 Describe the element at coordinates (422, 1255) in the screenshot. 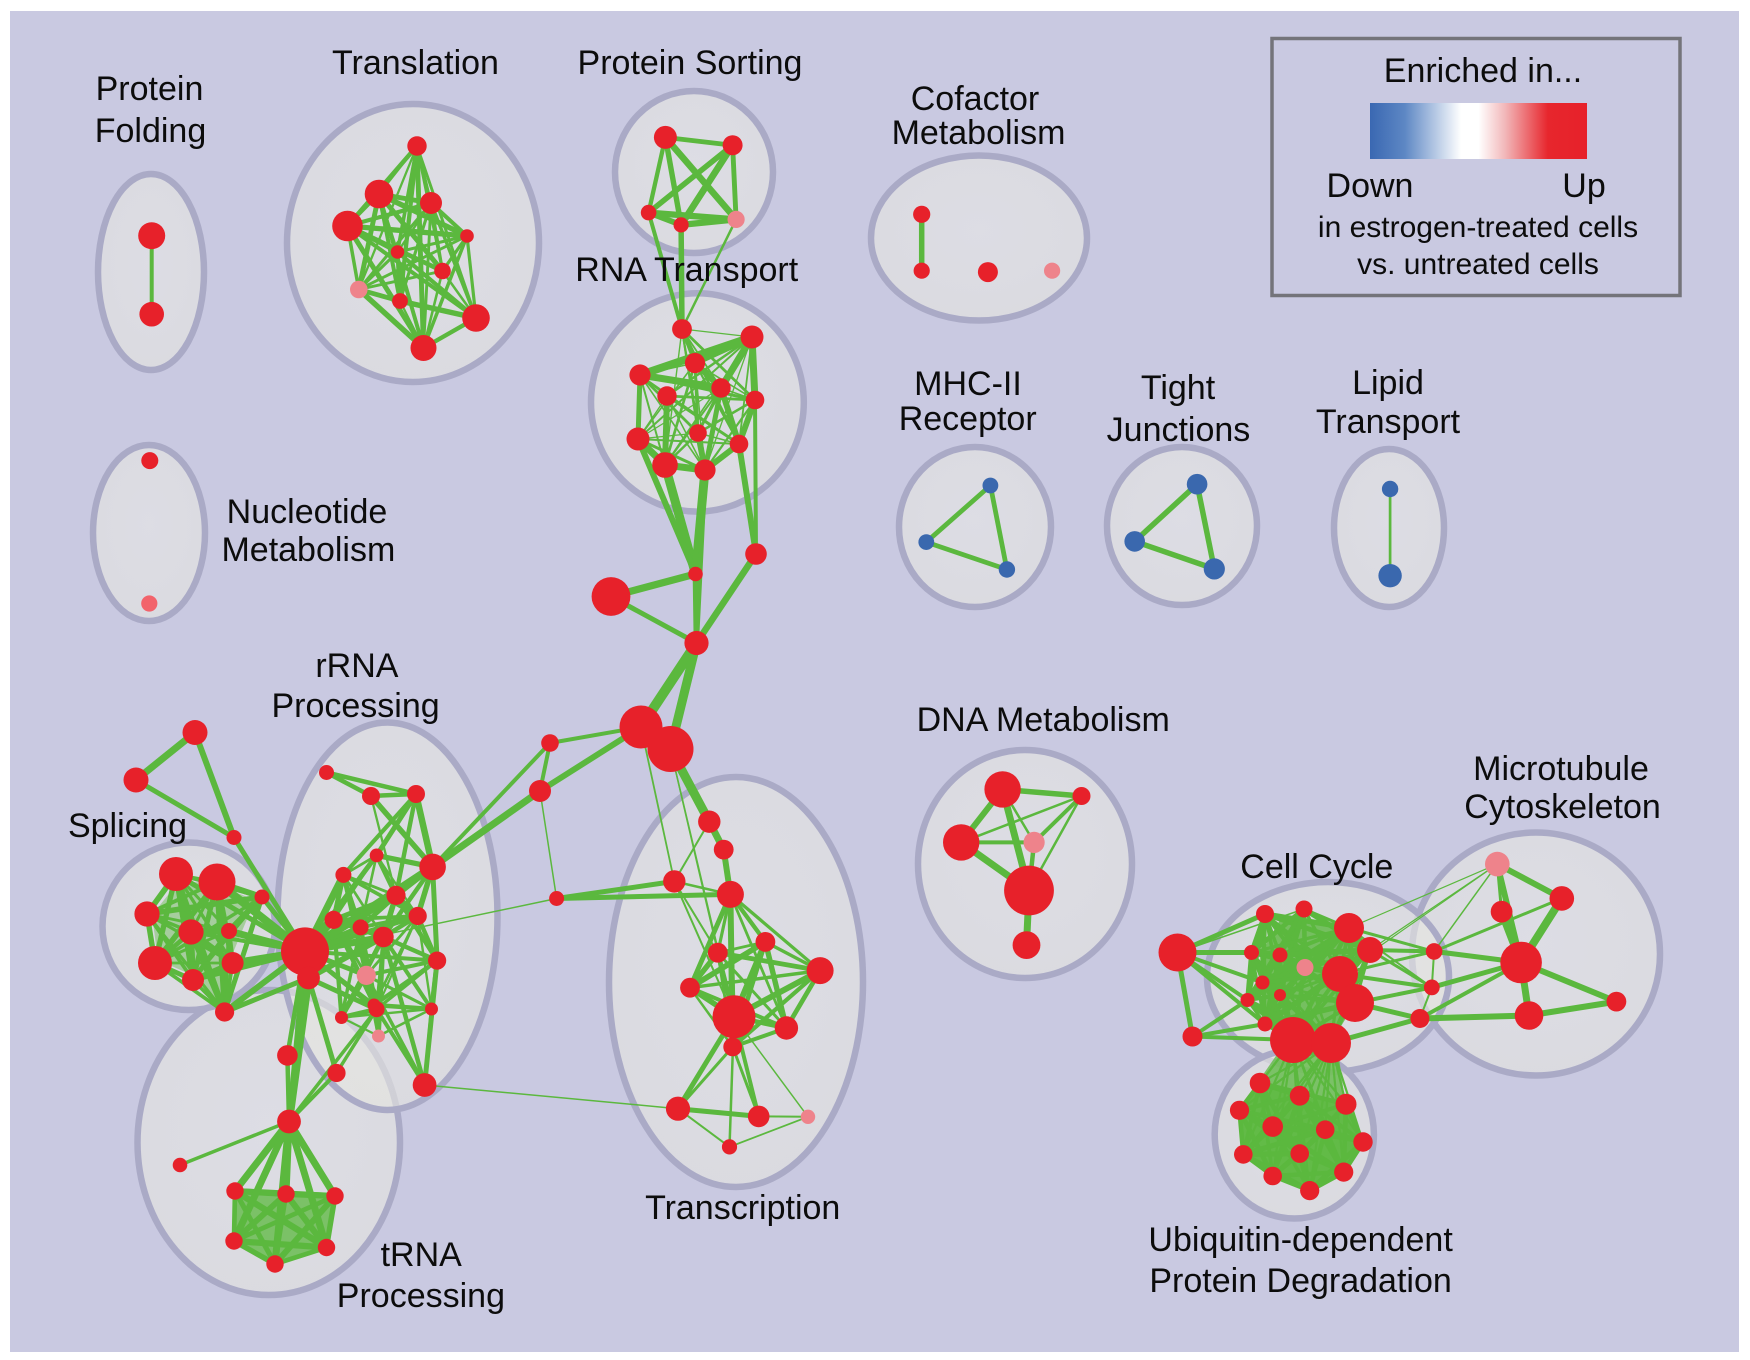

I see `svg-text: tRNA` at that location.